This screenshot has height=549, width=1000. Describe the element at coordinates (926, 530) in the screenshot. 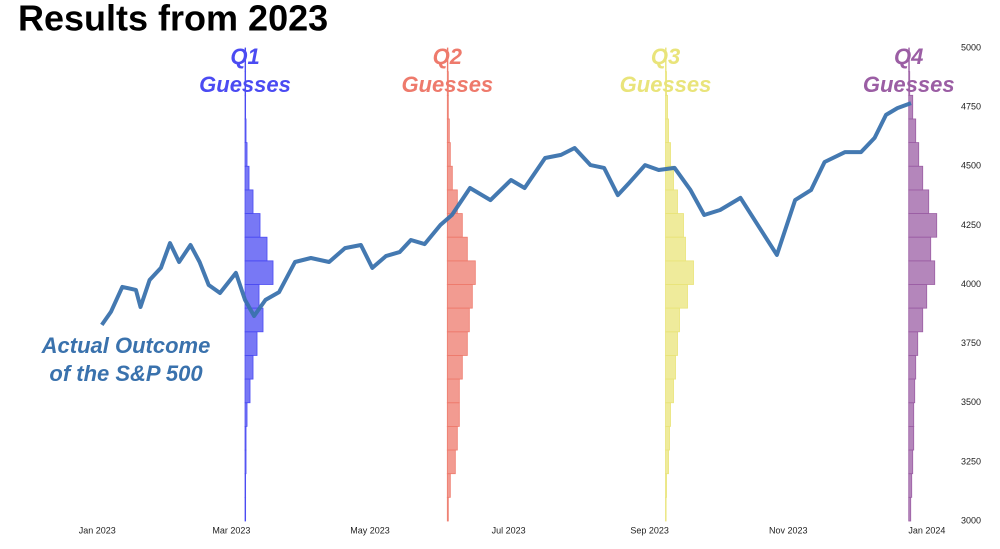

I see `x-tick-label: Jan 2024` at that location.